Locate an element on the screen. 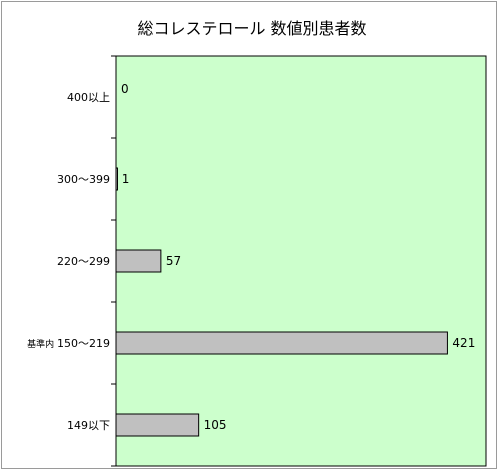  category-label: 220〜299 is located at coordinates (83, 261).